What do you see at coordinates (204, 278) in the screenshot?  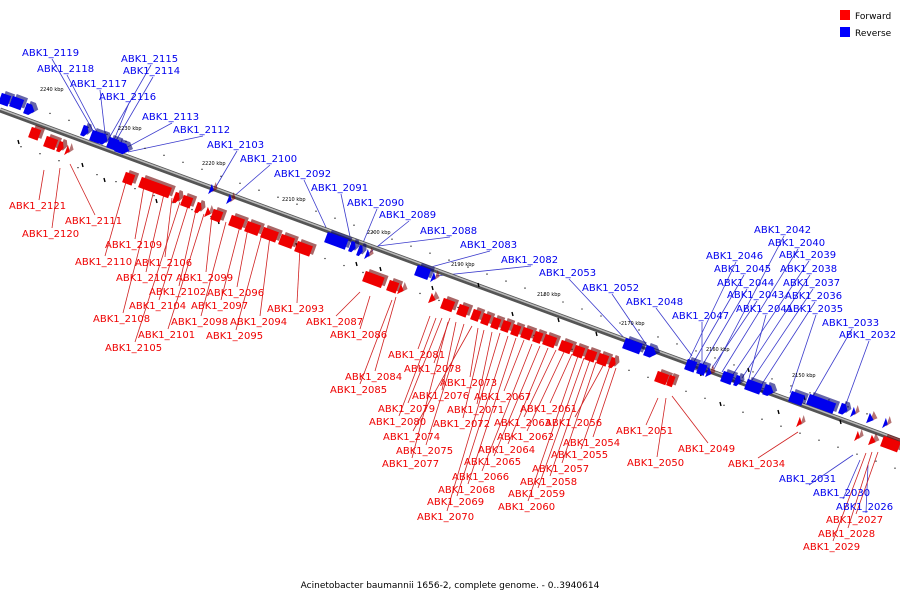 I see `forward-gene-label: ABK1_2099` at bounding box center [204, 278].